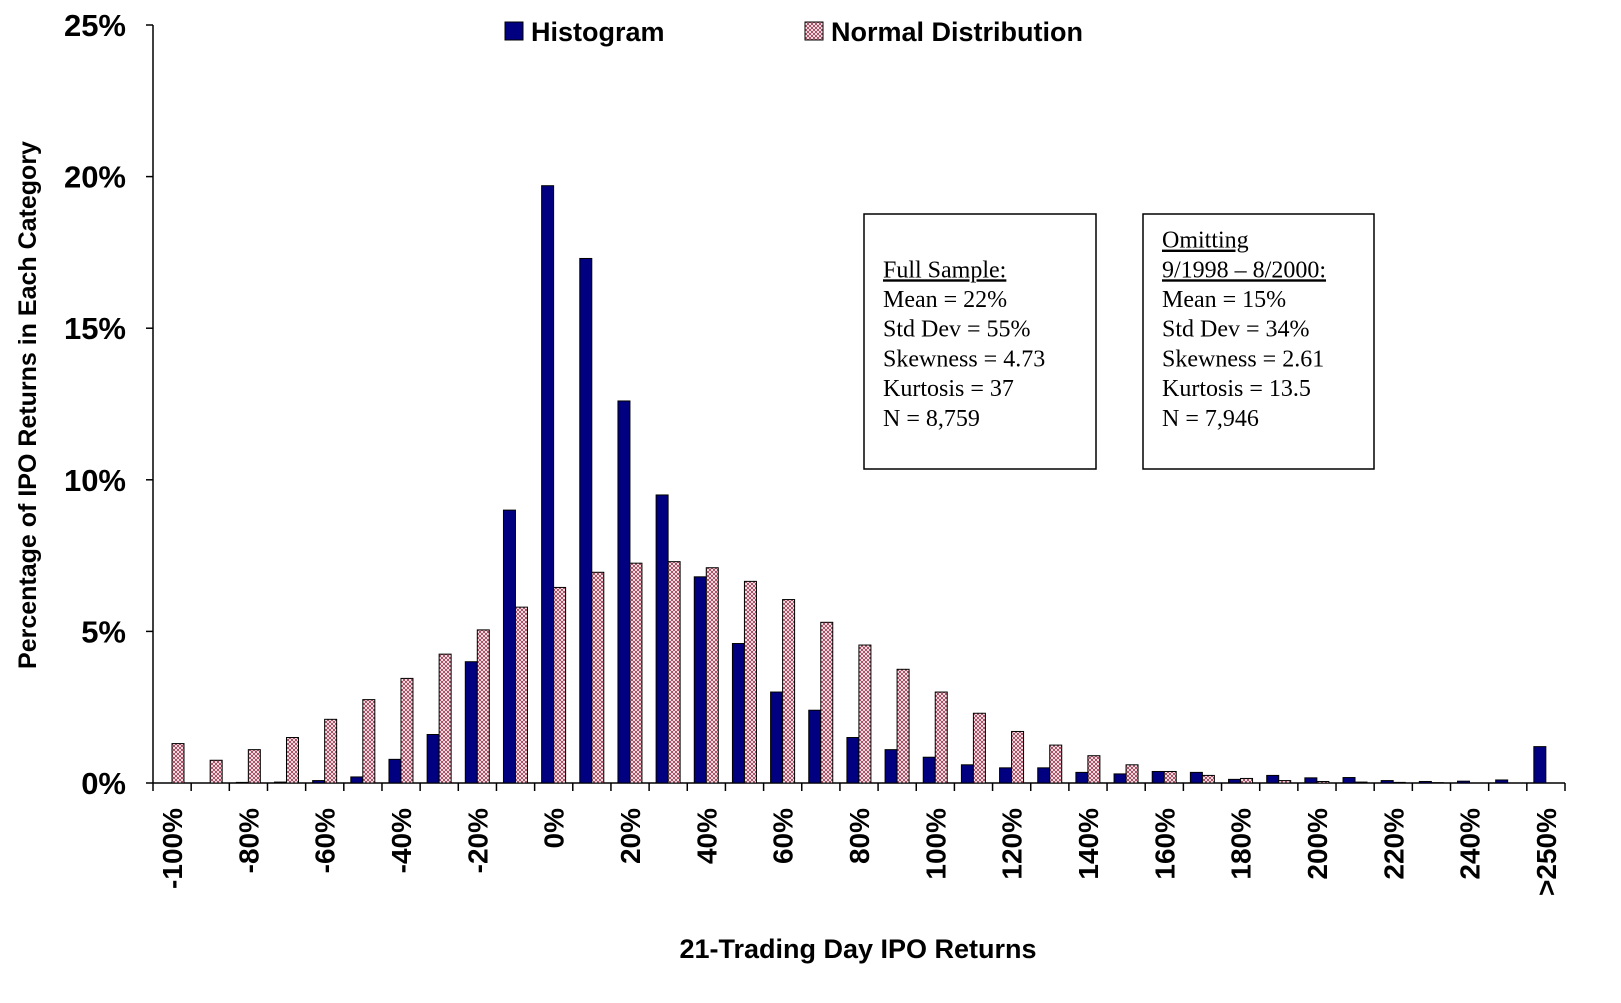 The image size is (1621, 1003). What do you see at coordinates (935, 844) in the screenshot?
I see `x-tick-label: 100%` at bounding box center [935, 844].